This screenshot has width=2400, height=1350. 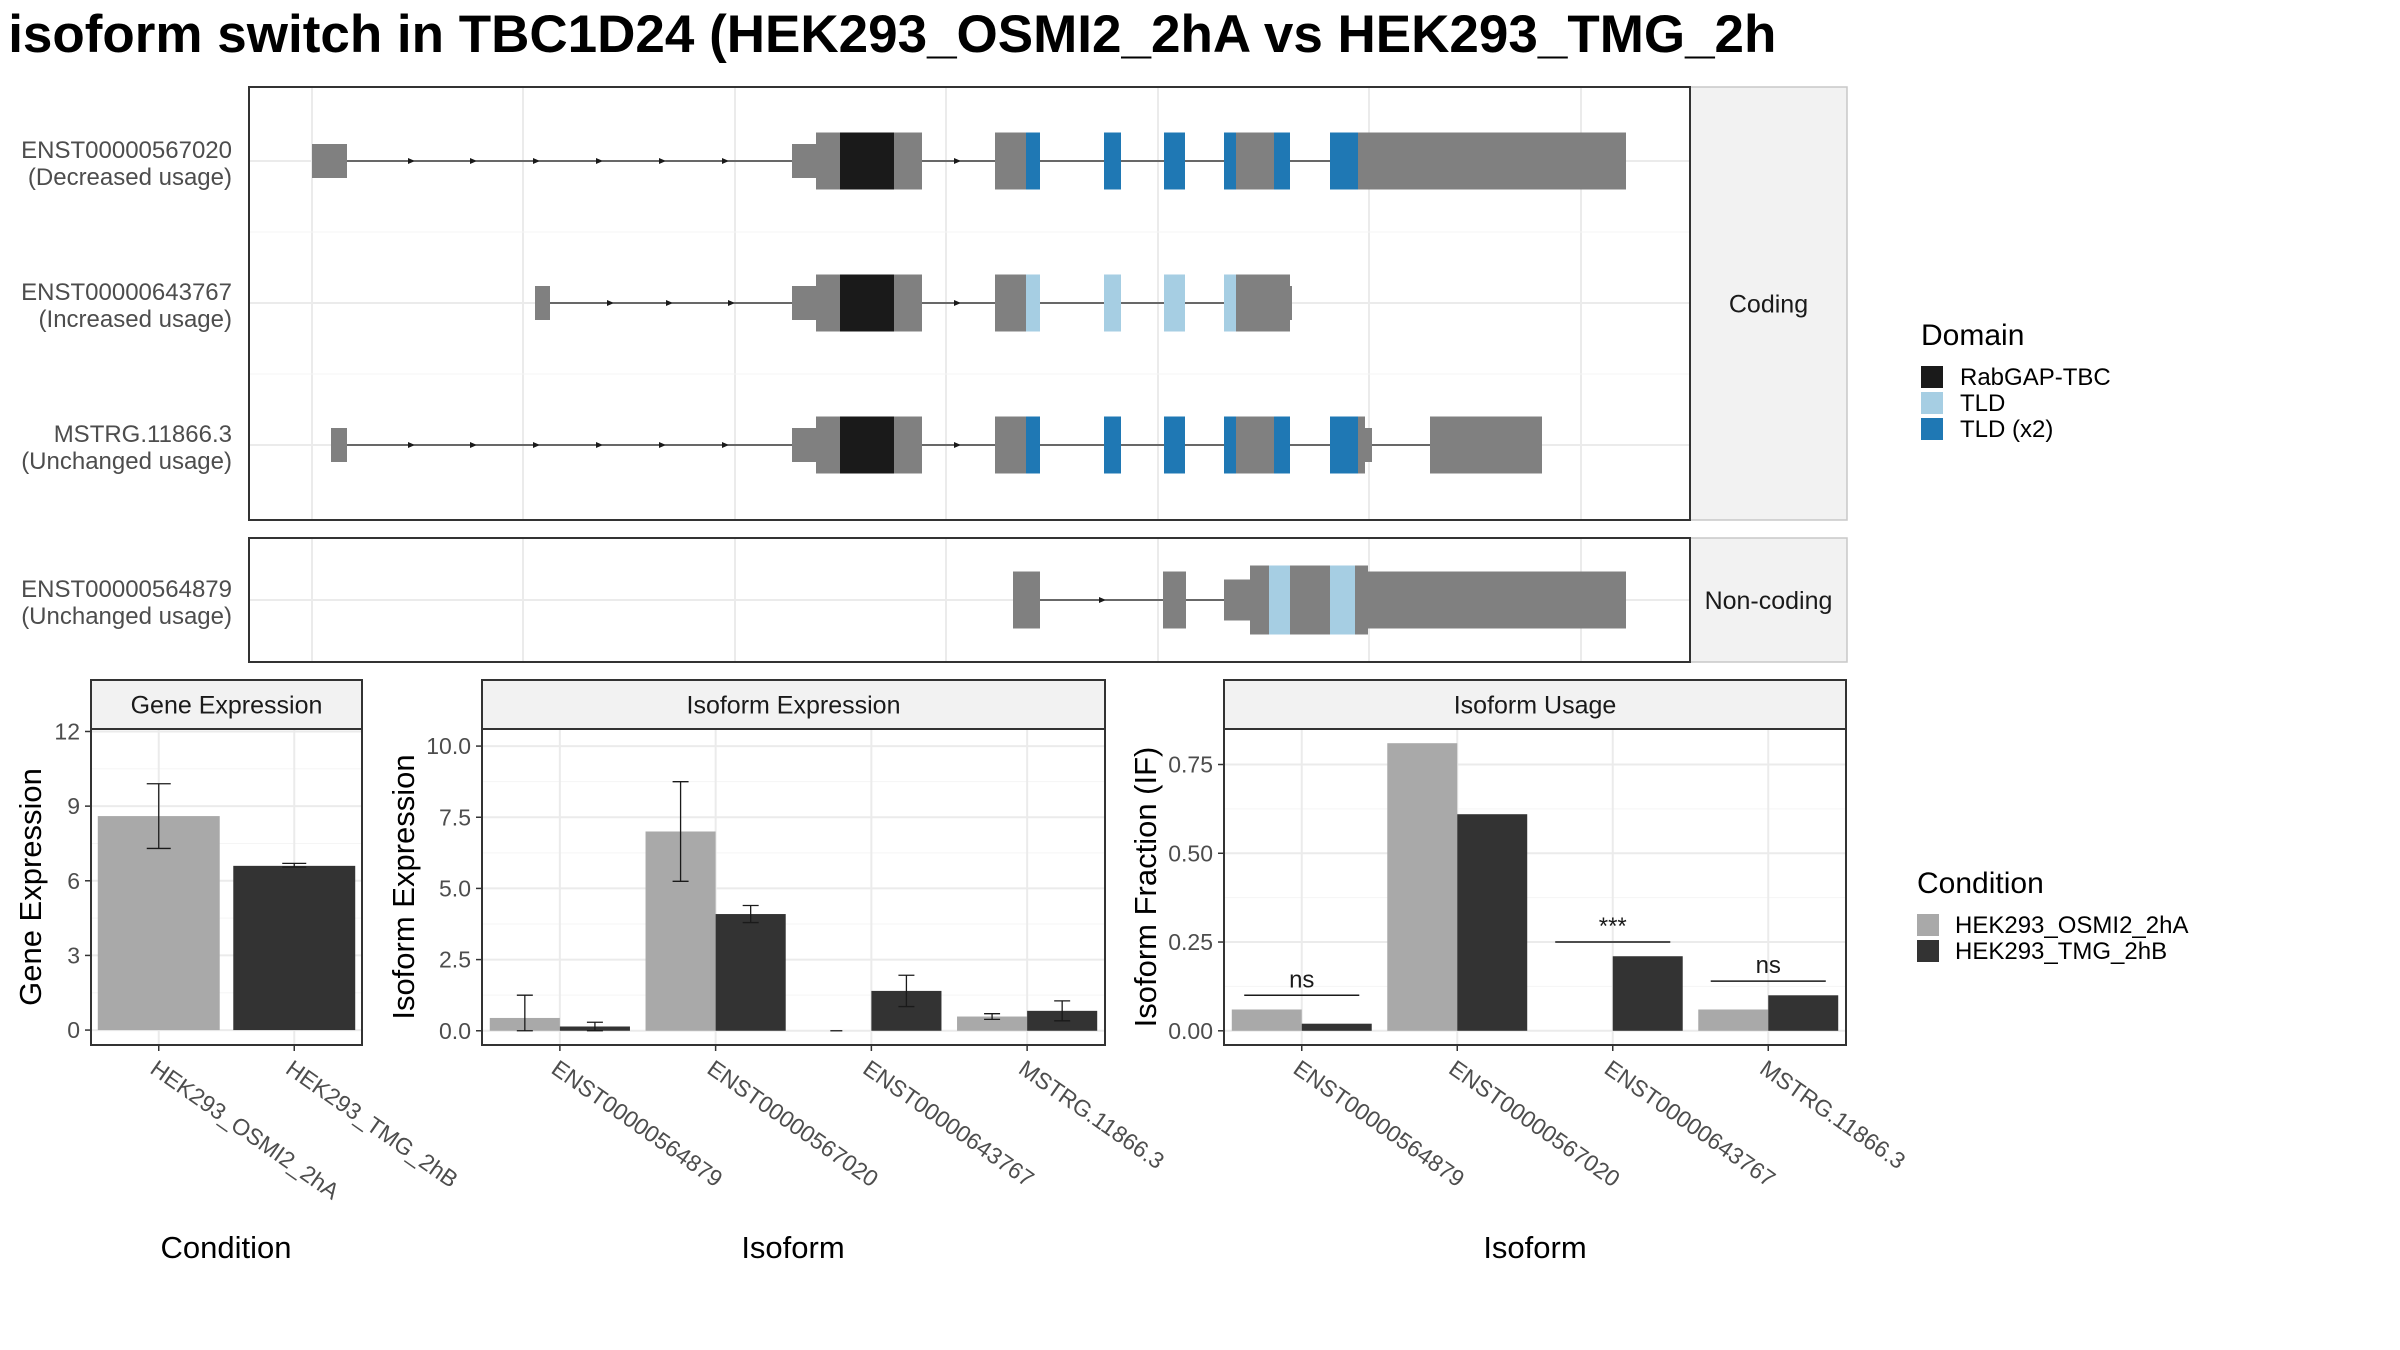 I want to click on legend-condition-label: HEK293_TMG_2hB, so click(x=2061, y=951).